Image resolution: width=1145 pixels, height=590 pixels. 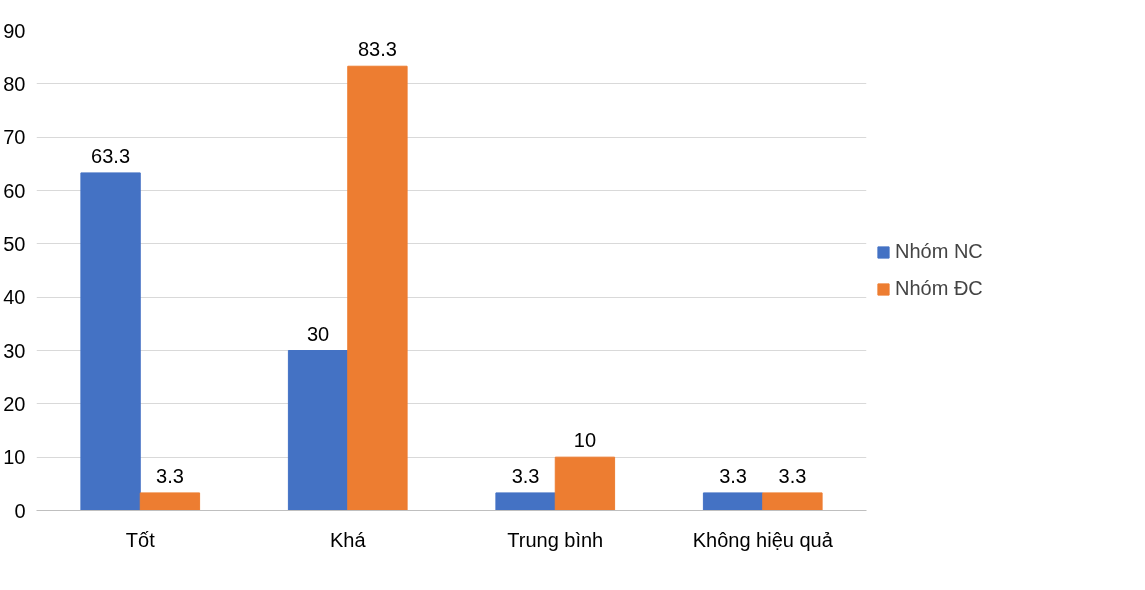 What do you see at coordinates (318, 333) in the screenshot?
I see `data-label: 30` at bounding box center [318, 333].